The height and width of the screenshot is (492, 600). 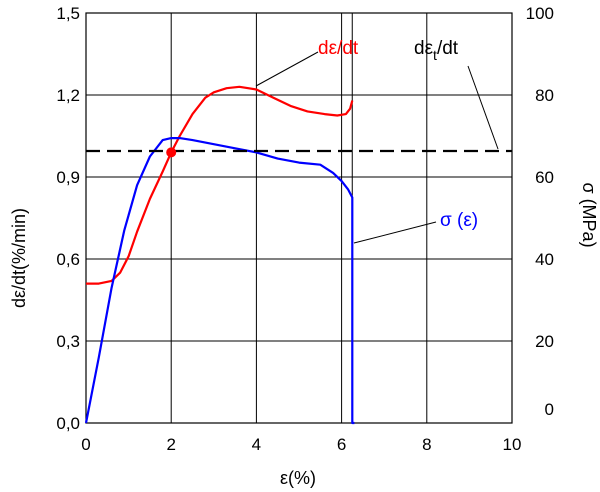 I want to click on x-tick-label: 6, so click(x=341, y=444).